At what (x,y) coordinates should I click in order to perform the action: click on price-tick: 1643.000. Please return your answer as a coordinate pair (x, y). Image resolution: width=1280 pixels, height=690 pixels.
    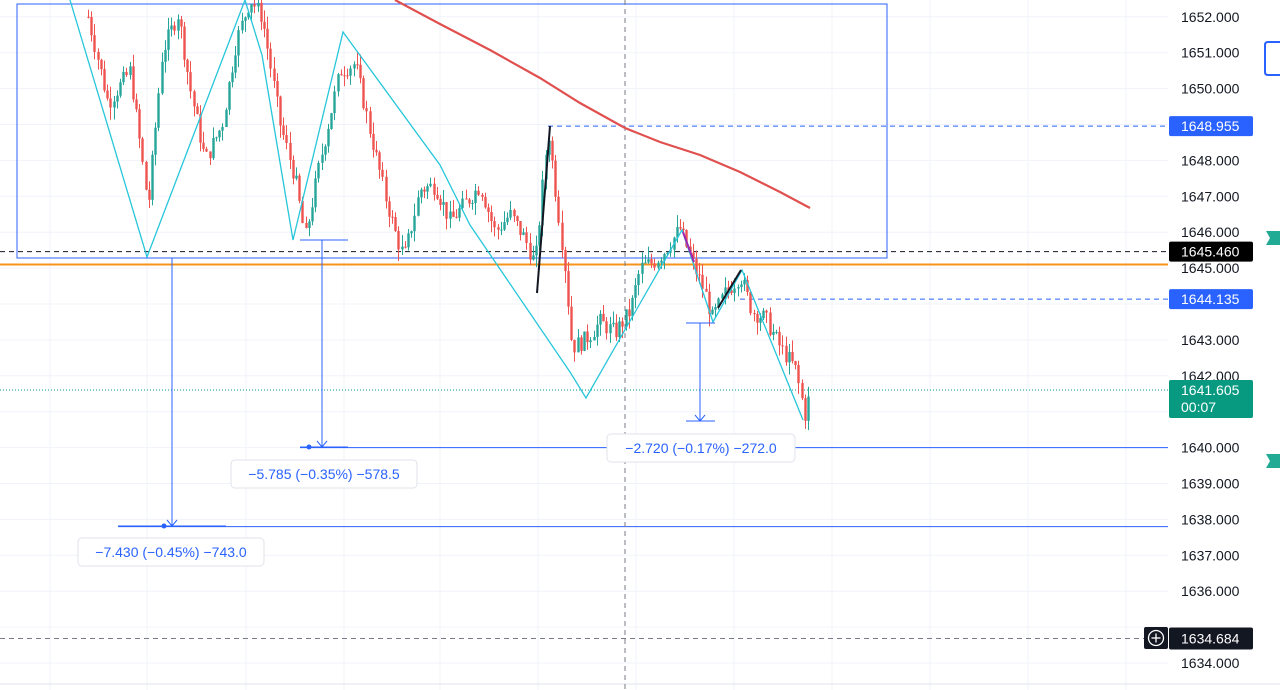
    Looking at the image, I should click on (1210, 340).